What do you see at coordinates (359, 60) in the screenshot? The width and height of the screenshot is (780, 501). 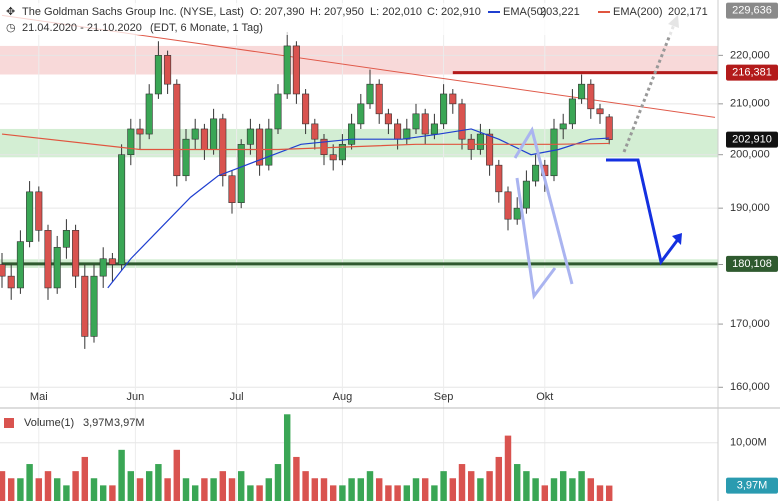 I see `zone` at bounding box center [359, 60].